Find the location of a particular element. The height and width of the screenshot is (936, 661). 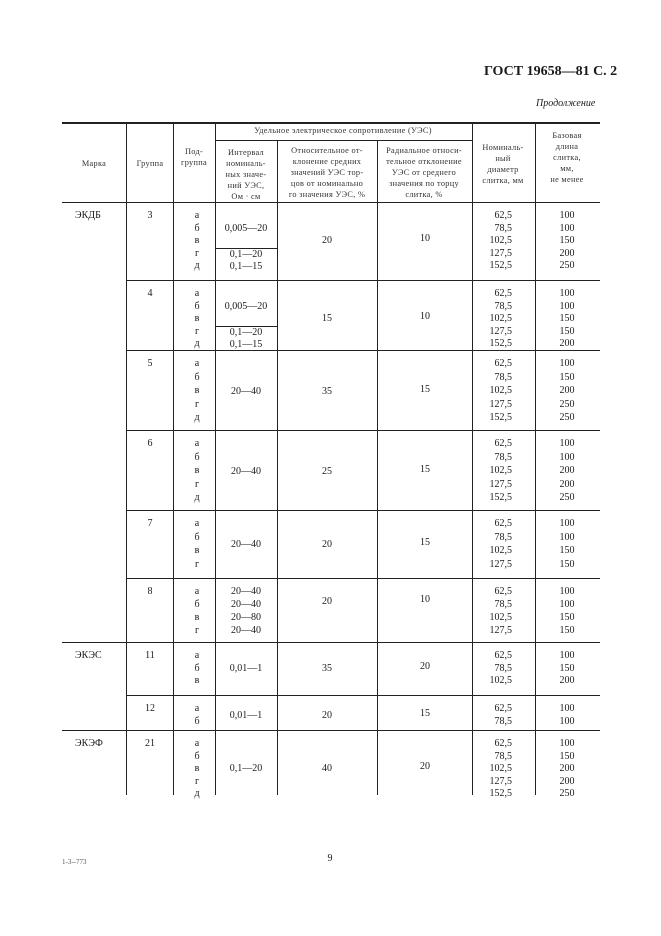

column-divider is located at coordinates (535, 458).